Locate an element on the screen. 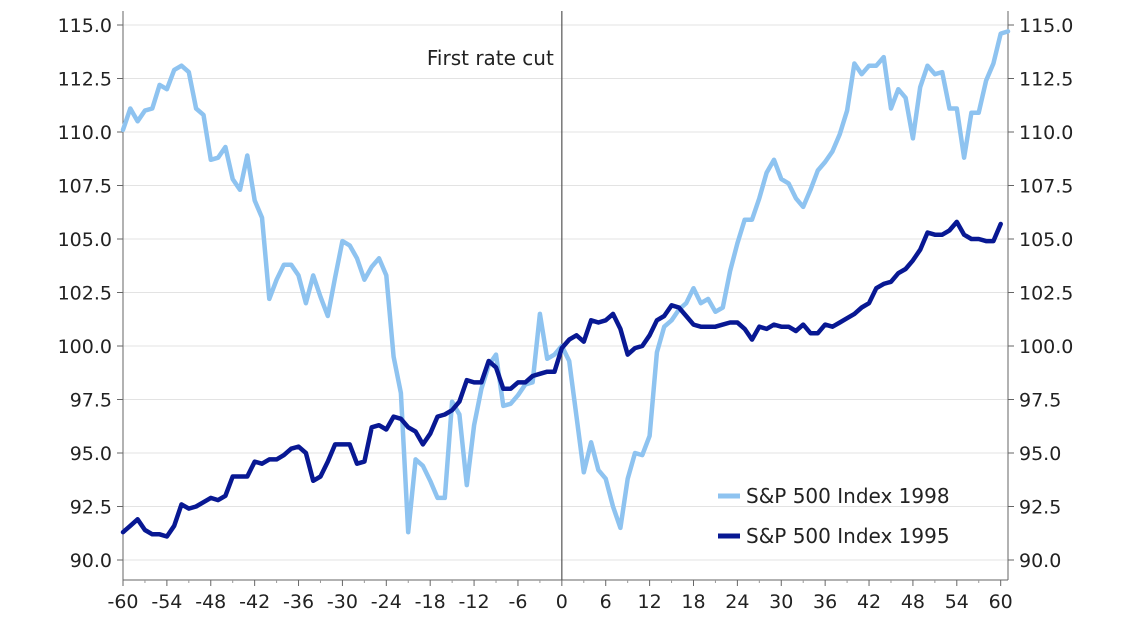 The width and height of the screenshot is (1136, 640). x-tick-label: -36 is located at coordinates (298, 602).